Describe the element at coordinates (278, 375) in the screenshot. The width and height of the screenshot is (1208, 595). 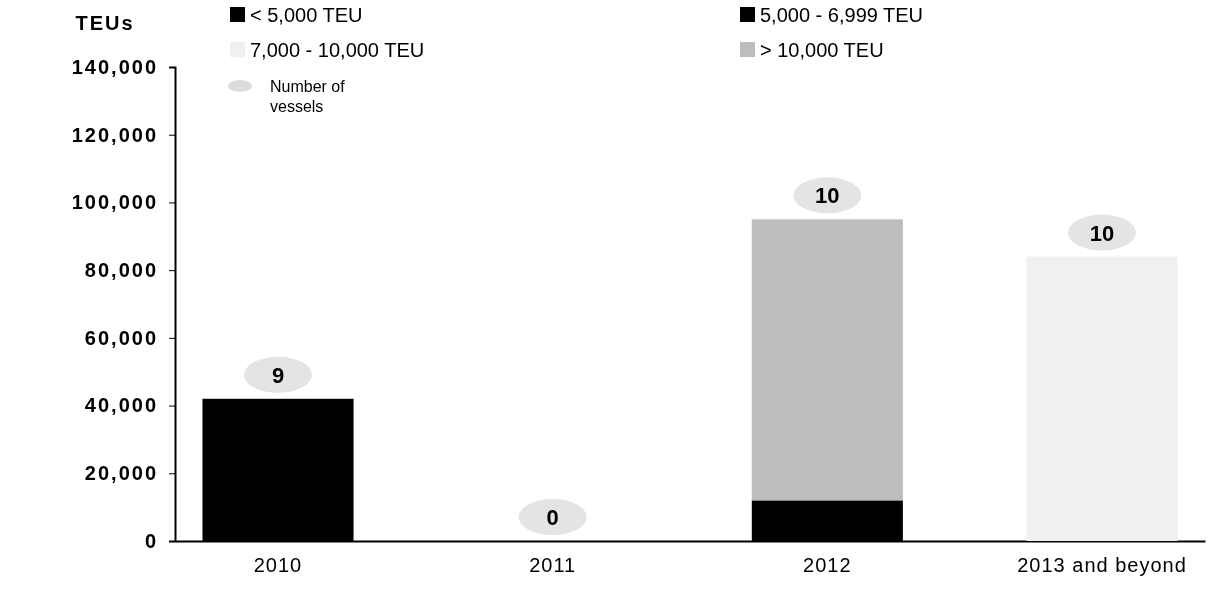
I see `annotation: 9` at that location.